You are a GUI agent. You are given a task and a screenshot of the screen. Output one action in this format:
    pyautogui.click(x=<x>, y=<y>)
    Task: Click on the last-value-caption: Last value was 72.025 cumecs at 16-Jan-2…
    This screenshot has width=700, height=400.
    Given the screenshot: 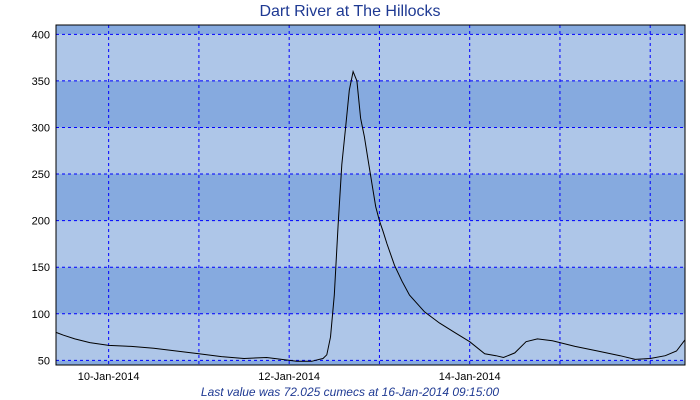 What is the action you would take?
    pyautogui.click(x=350, y=392)
    